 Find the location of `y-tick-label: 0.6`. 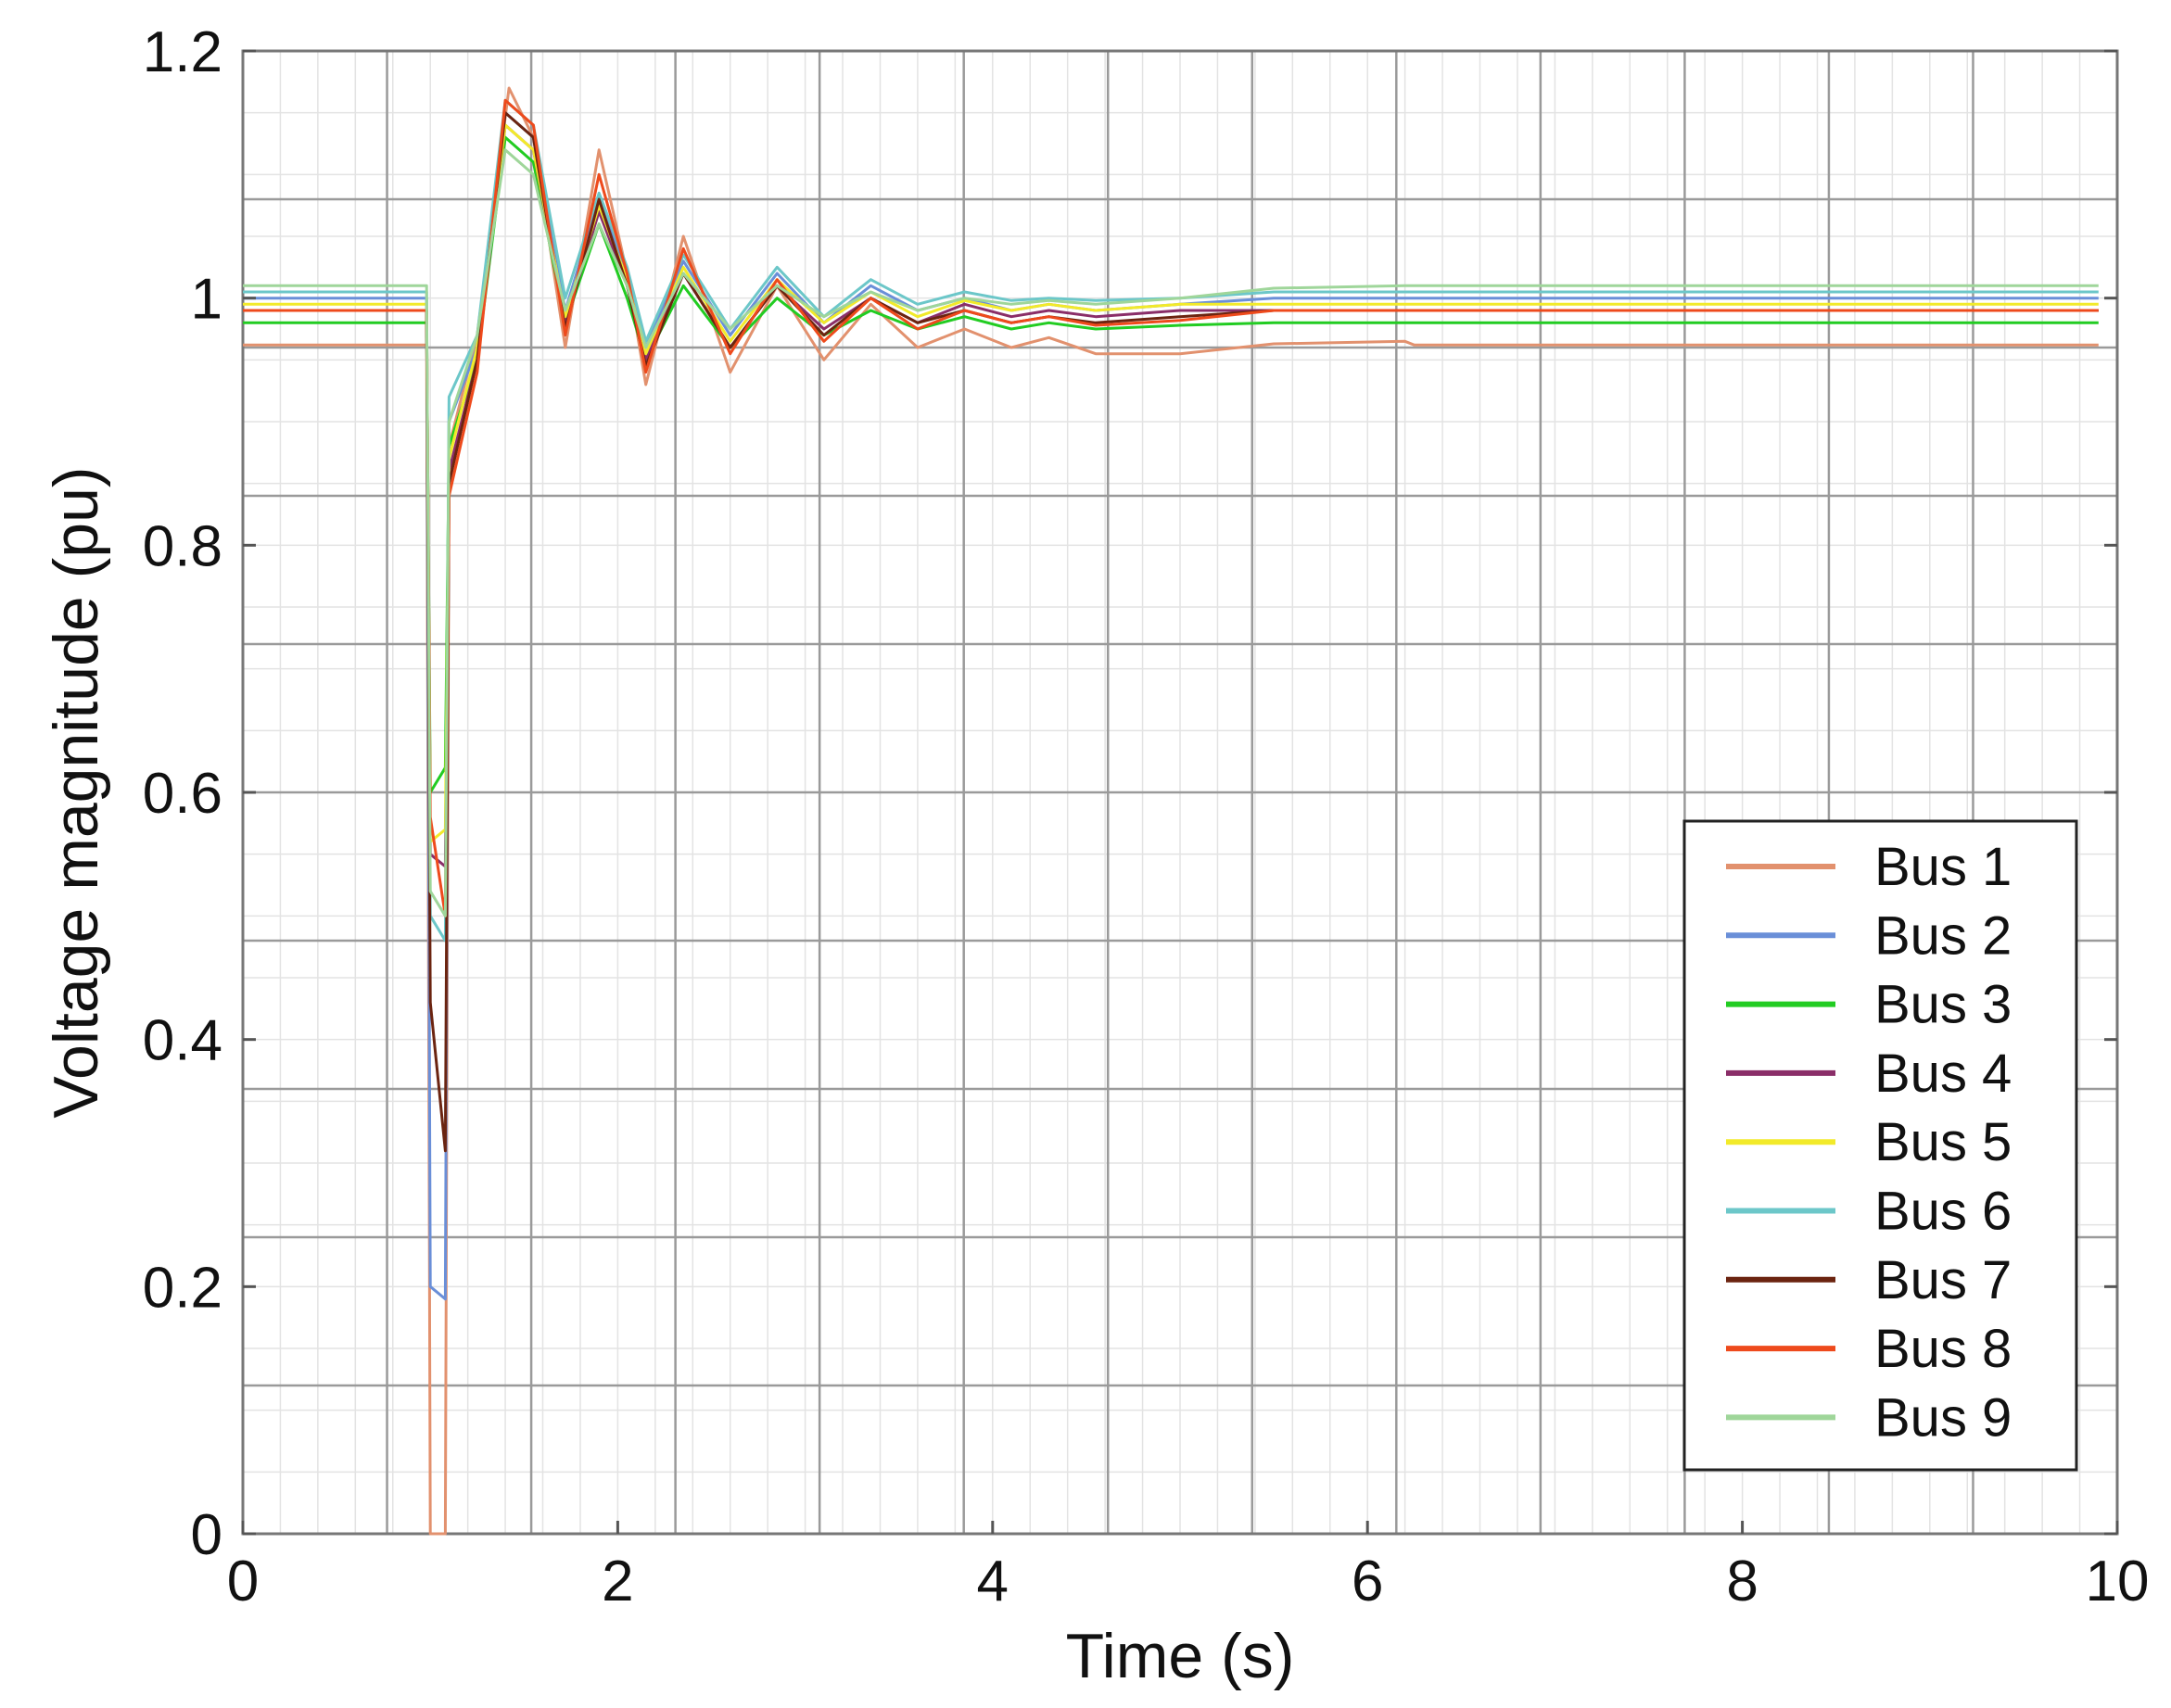

y-tick-label: 0.6 is located at coordinates (182, 794).